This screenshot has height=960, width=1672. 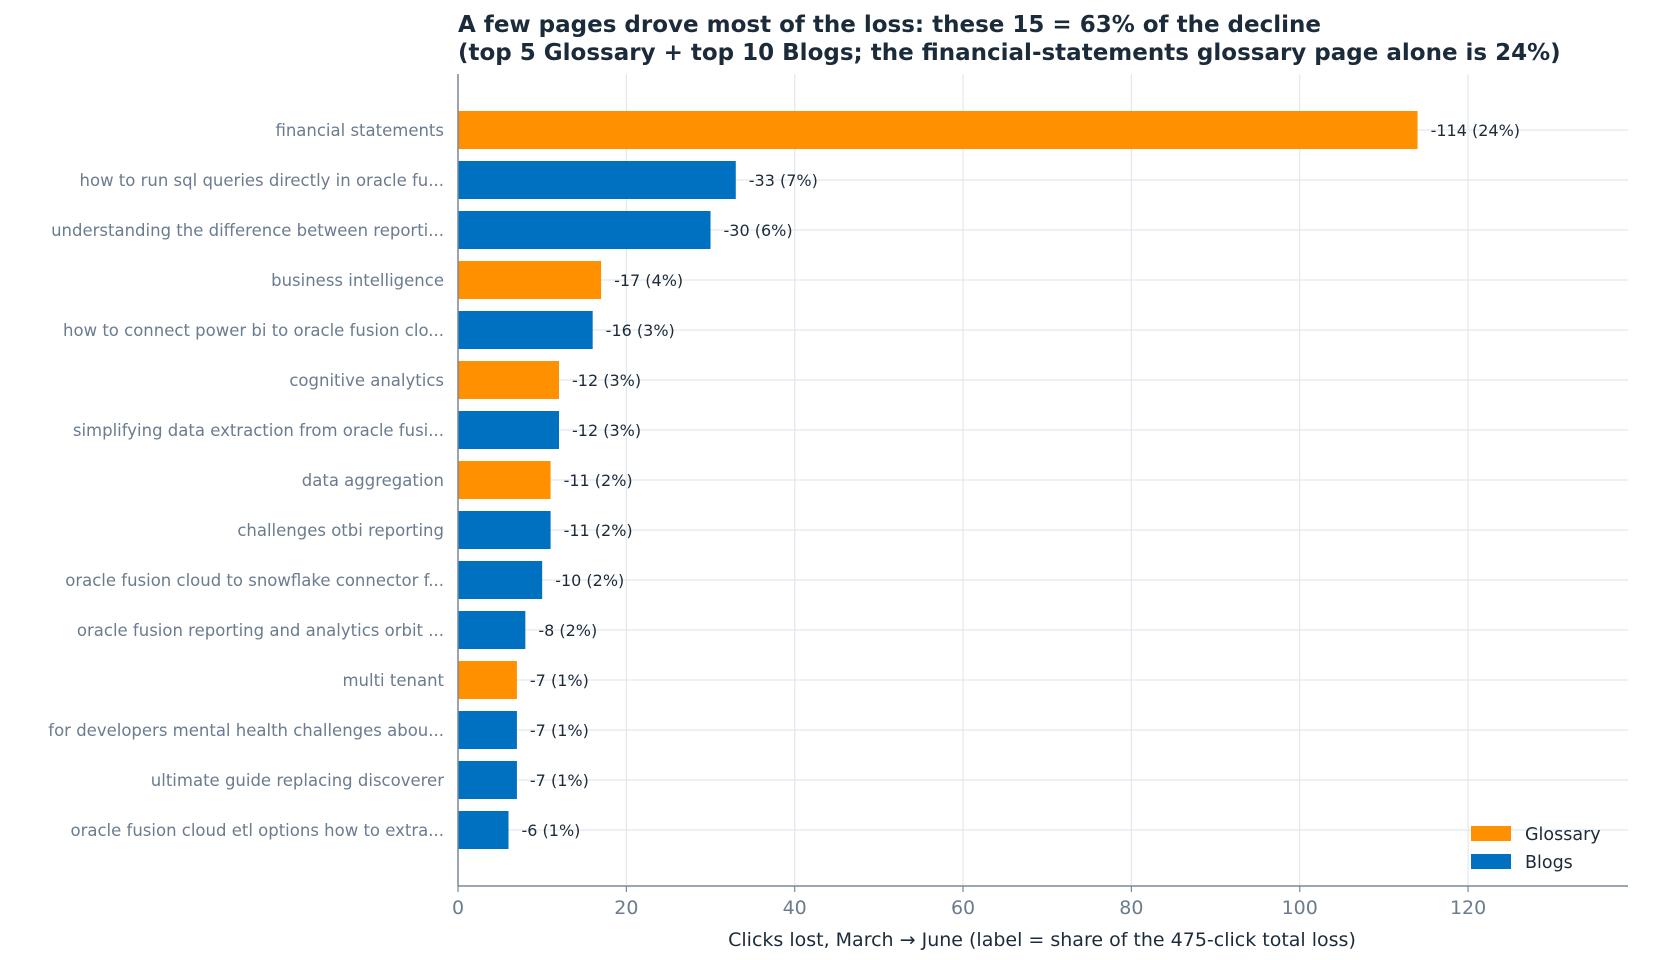 What do you see at coordinates (366, 380) in the screenshot?
I see `category-label: cognitive analytics` at bounding box center [366, 380].